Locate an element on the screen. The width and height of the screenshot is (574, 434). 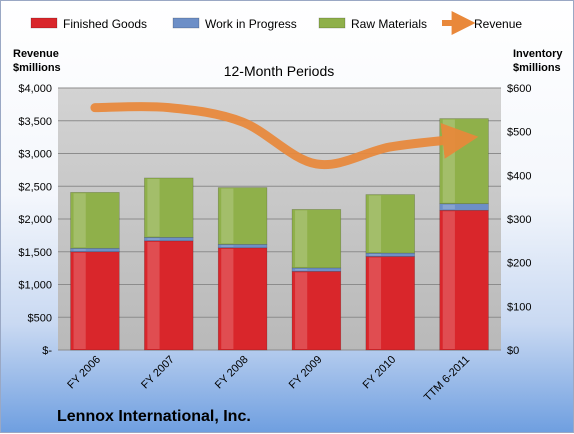
left-tick-label: $3,000 is located at coordinates (35, 155).